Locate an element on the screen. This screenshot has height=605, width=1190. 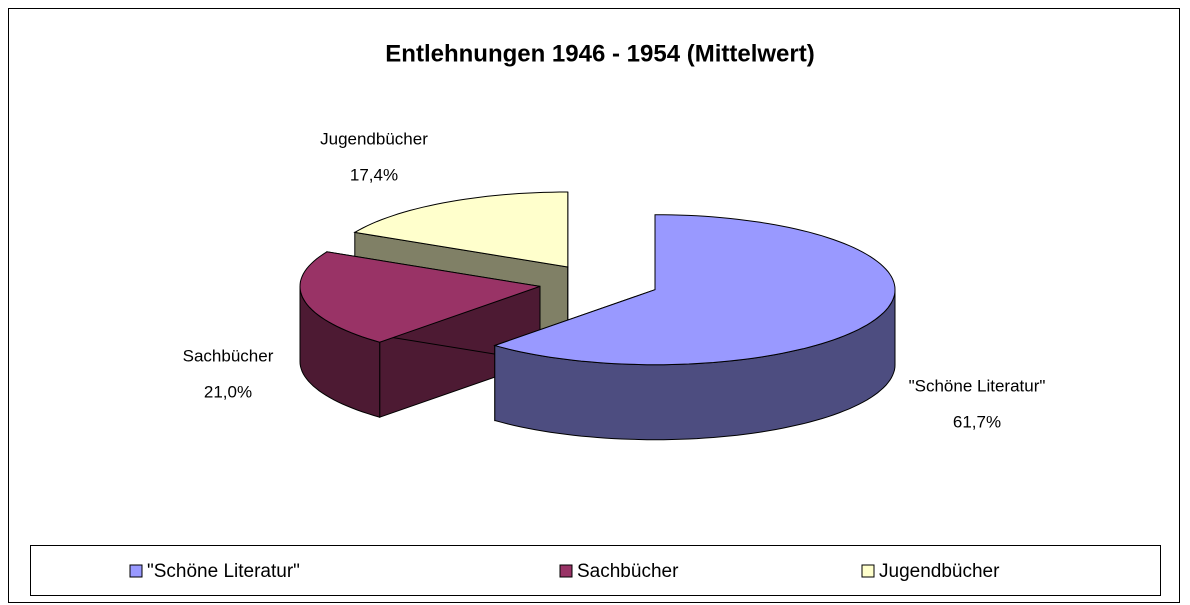
data-label-value: 21,0% is located at coordinates (228, 391).